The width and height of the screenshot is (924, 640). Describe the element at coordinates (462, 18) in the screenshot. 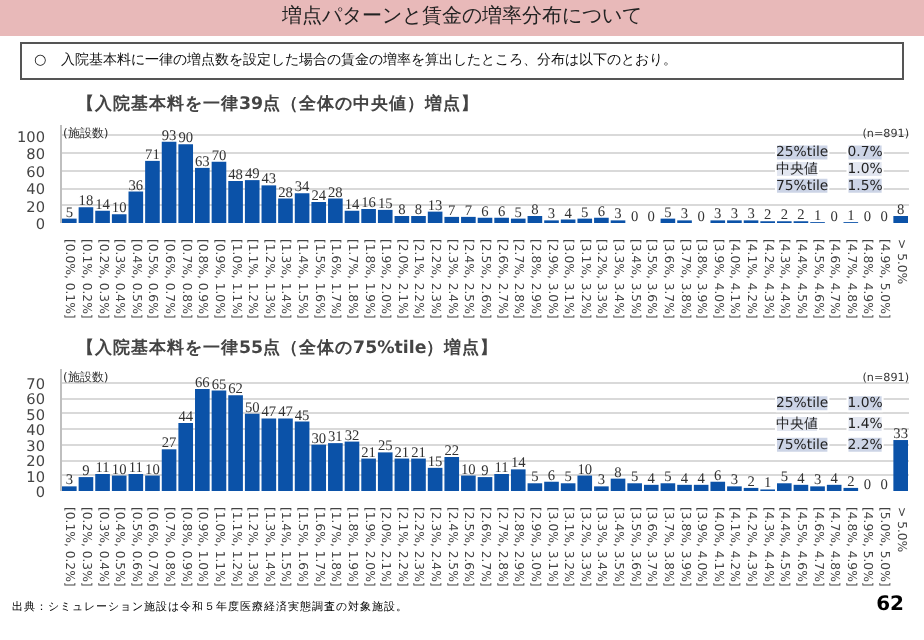

I see `text: 増点パターンと賃金の増率分布について` at that location.